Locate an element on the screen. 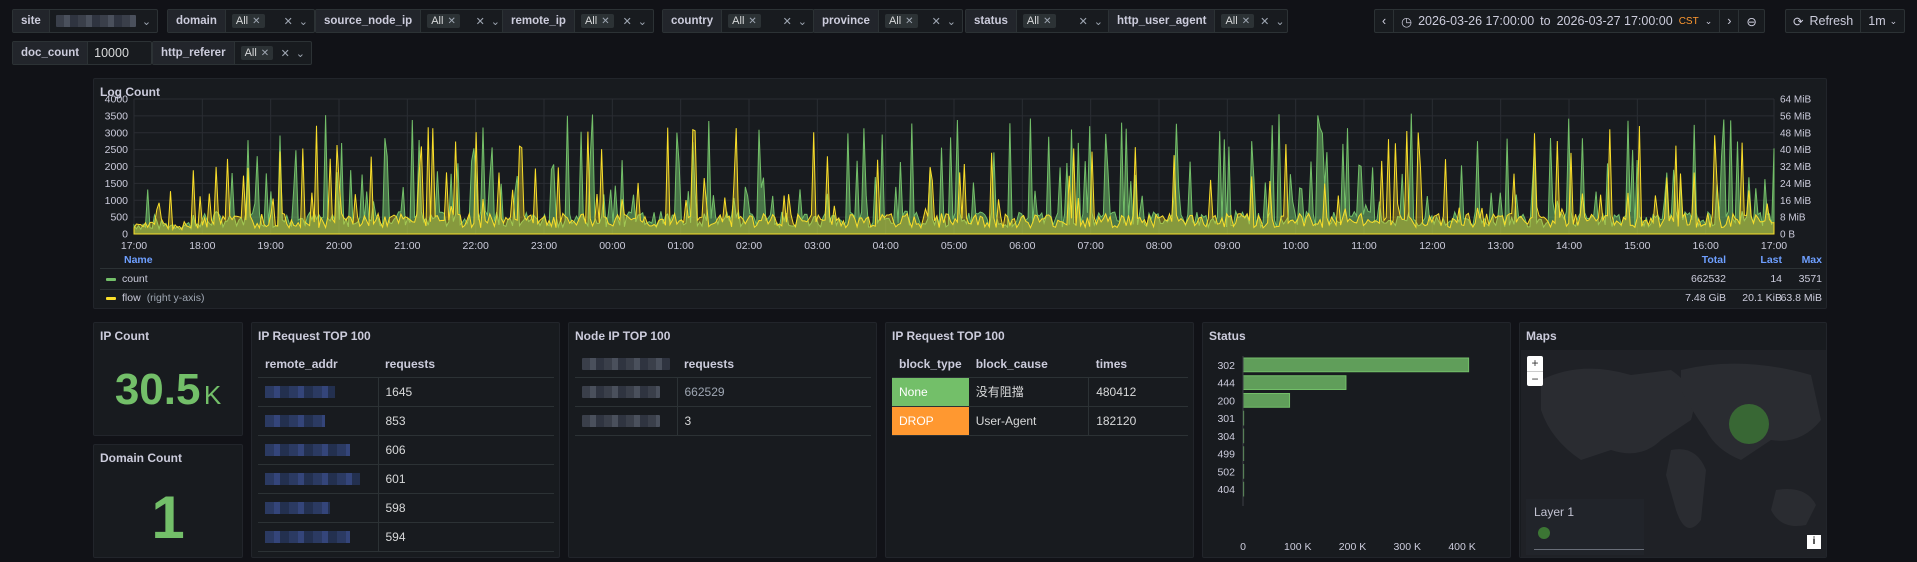  zoom-out-button: ⊖ is located at coordinates (1751, 21).